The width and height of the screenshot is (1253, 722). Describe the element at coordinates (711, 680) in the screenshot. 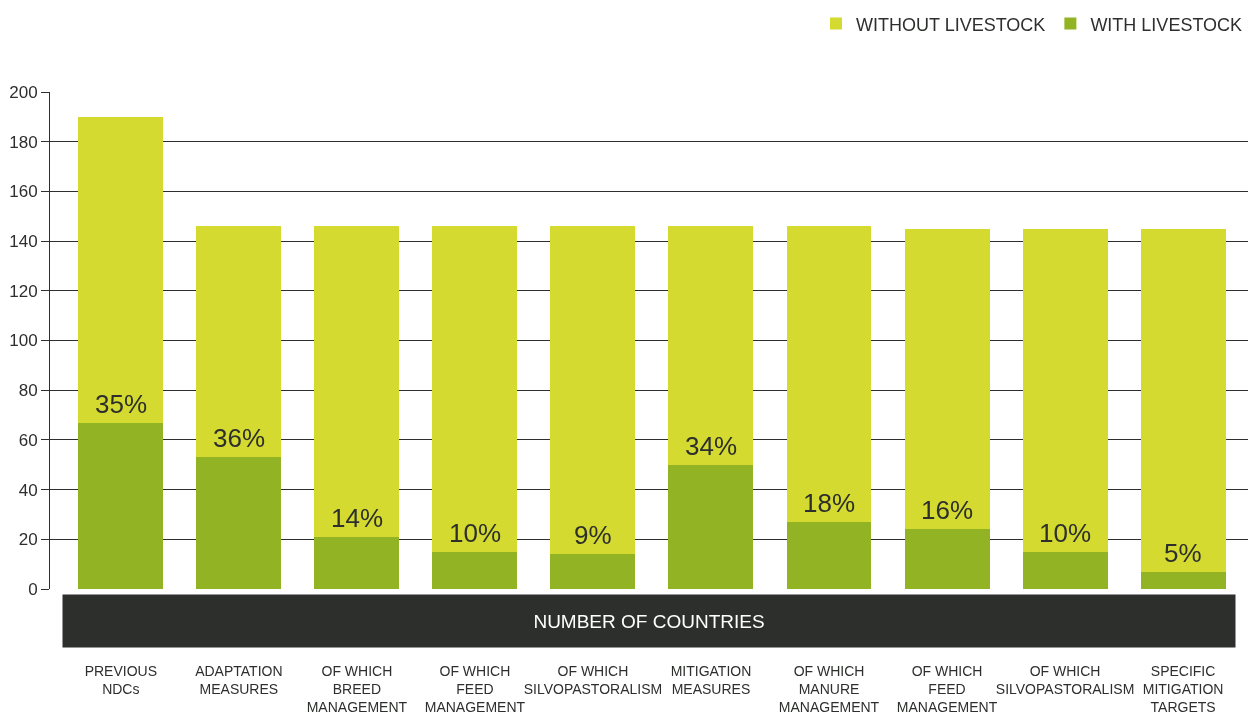

I see `x-tick-label: MITIGATION MEASURES` at that location.